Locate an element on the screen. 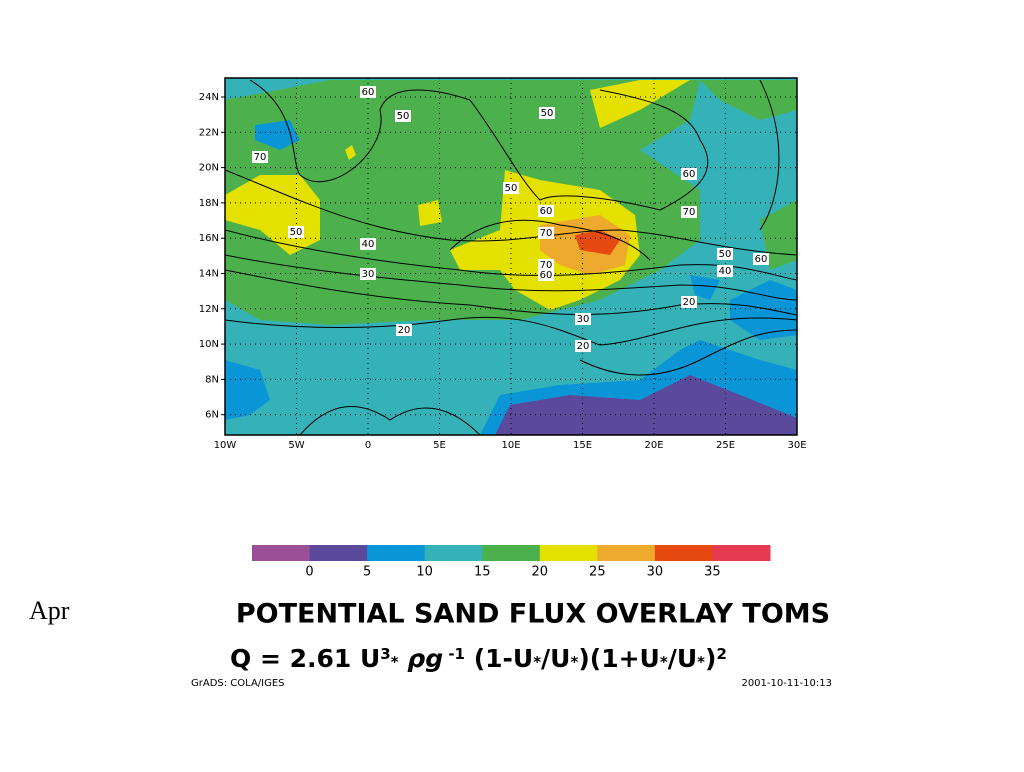  colorbar-label: 25 is located at coordinates (597, 572).